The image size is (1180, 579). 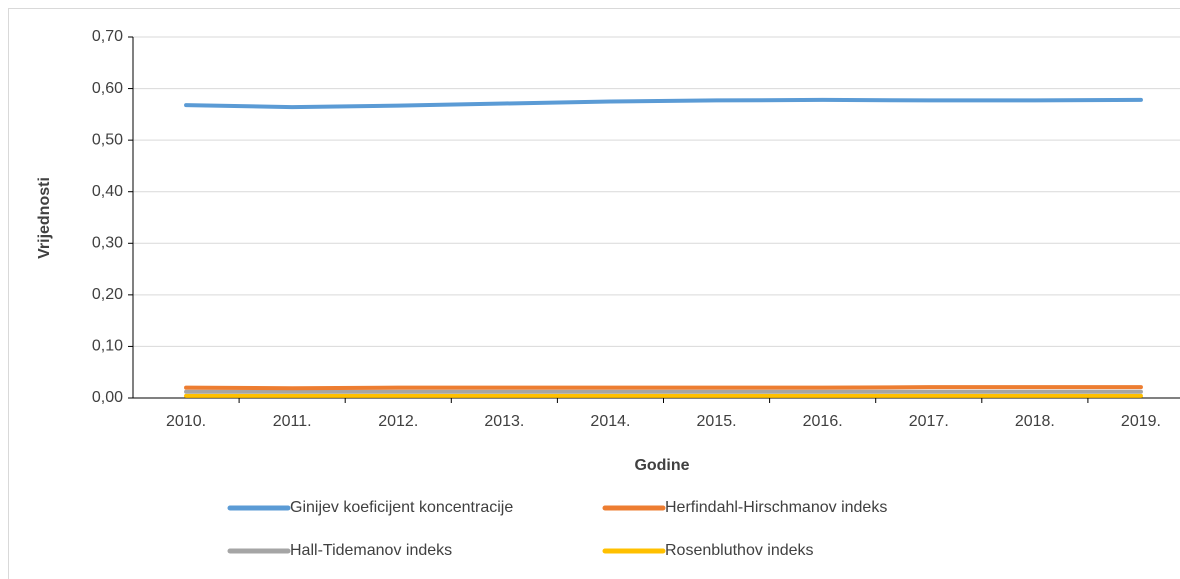 I want to click on y-tick-label: 0,60, so click(x=107, y=88).